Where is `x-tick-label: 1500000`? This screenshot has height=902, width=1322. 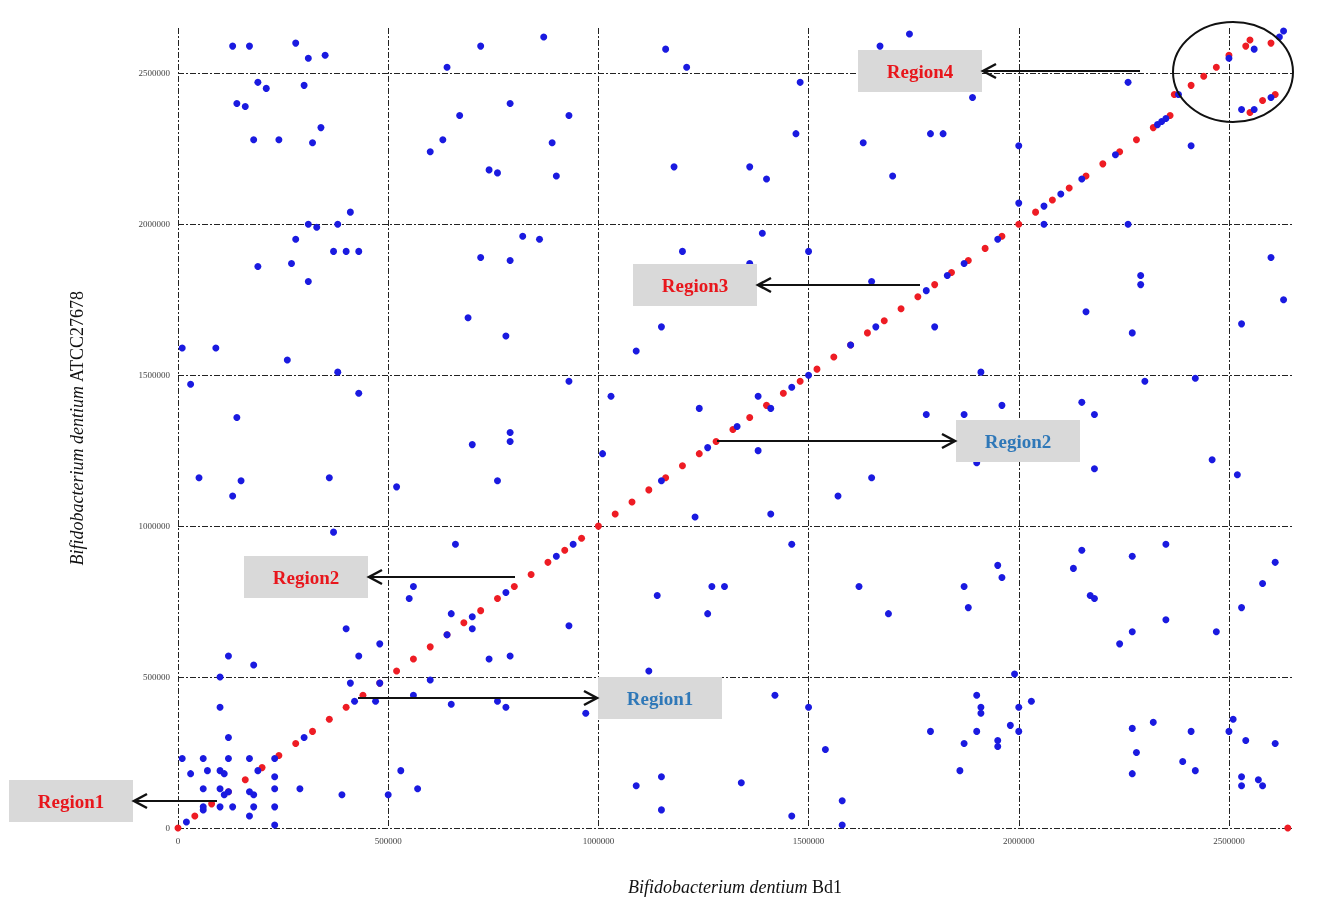
x-tick-label: 1500000 is located at coordinates (808, 840).